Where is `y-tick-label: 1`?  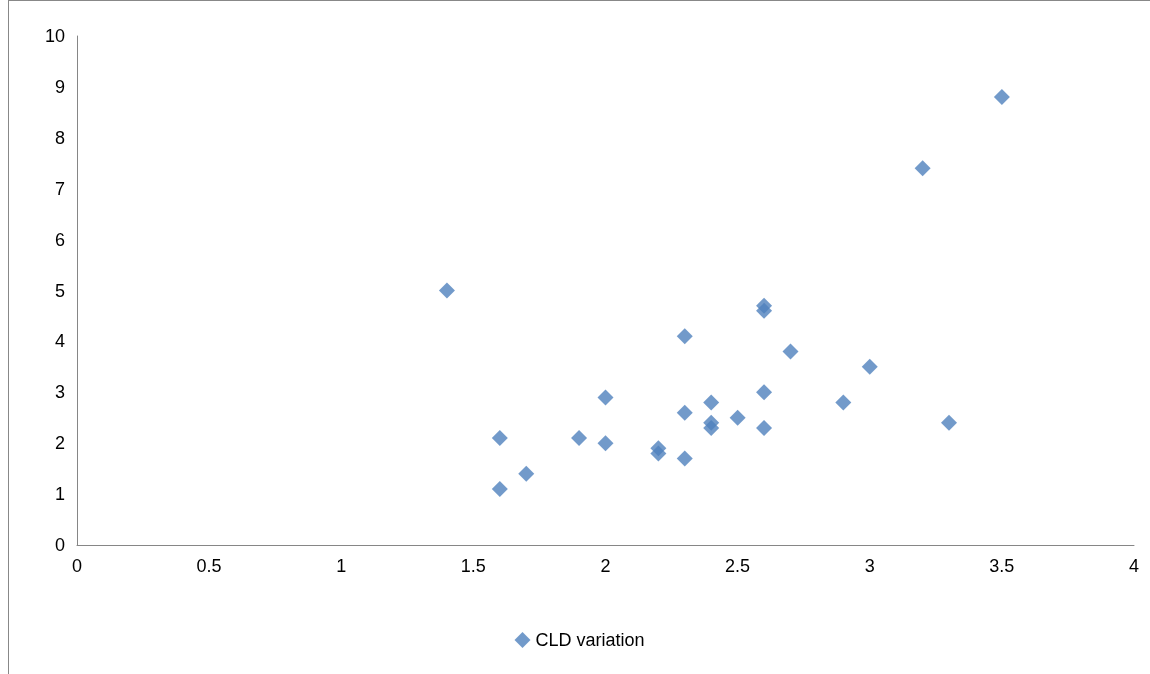 y-tick-label: 1 is located at coordinates (59, 494).